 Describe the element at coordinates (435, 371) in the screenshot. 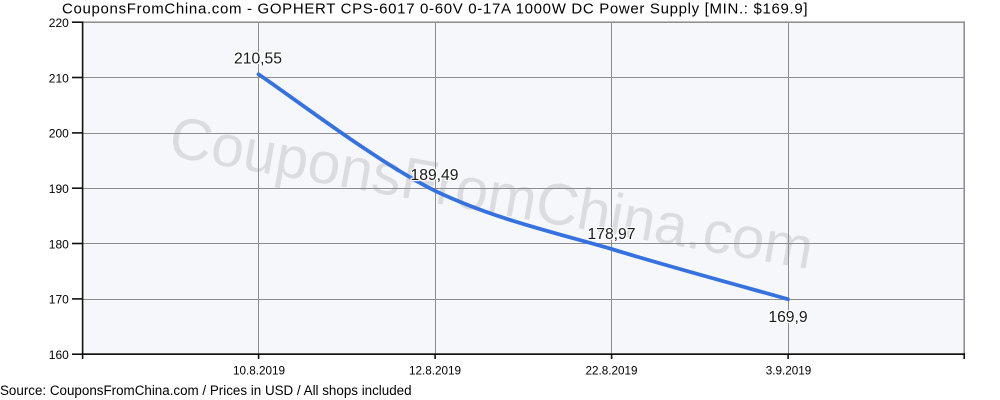

I see `svg-text: 12.8.2019` at that location.